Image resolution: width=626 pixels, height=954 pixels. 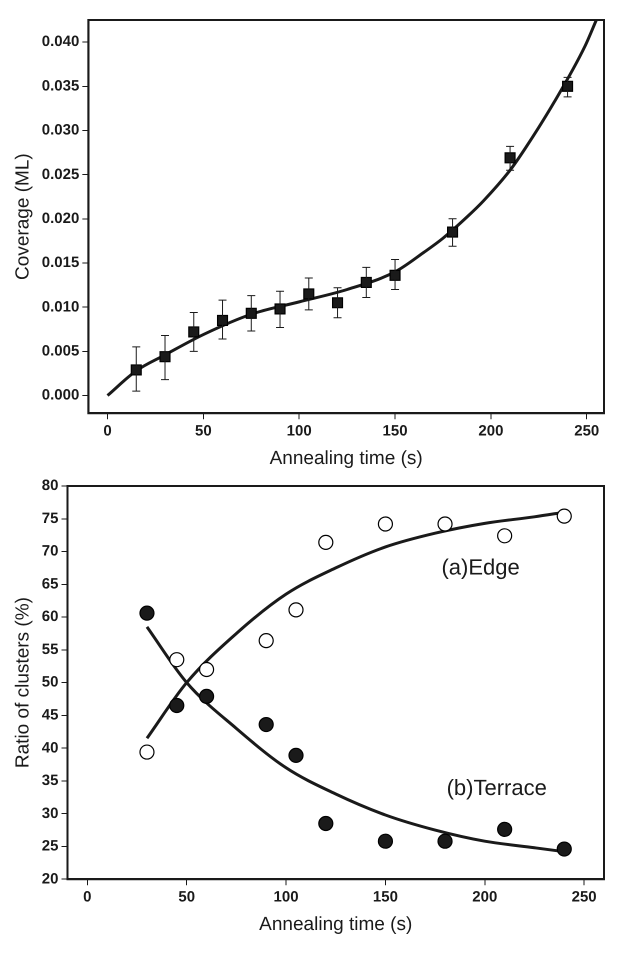 What do you see at coordinates (50, 617) in the screenshot?
I see `y-tick-label: 60` at bounding box center [50, 617].